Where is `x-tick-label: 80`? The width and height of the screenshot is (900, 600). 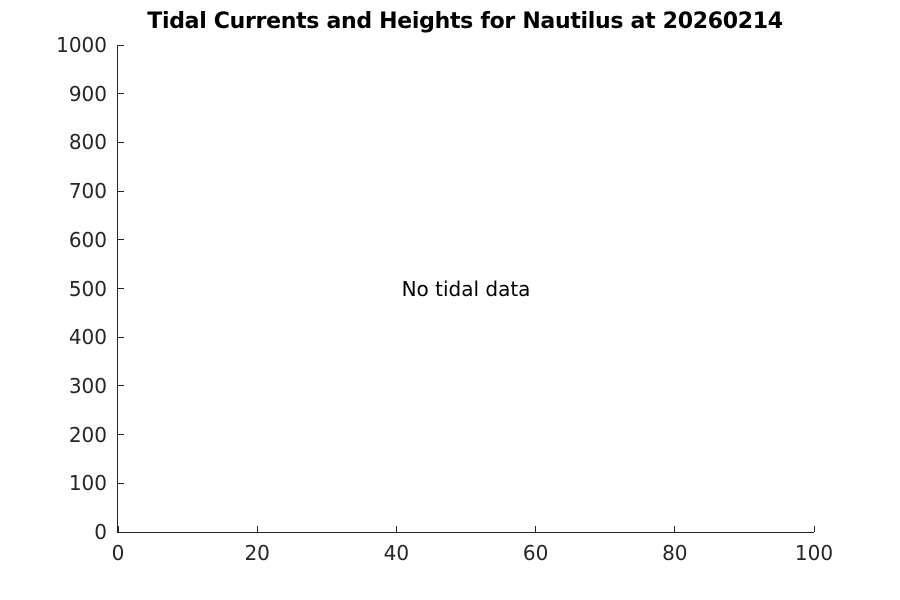 x-tick-label: 80 is located at coordinates (675, 553).